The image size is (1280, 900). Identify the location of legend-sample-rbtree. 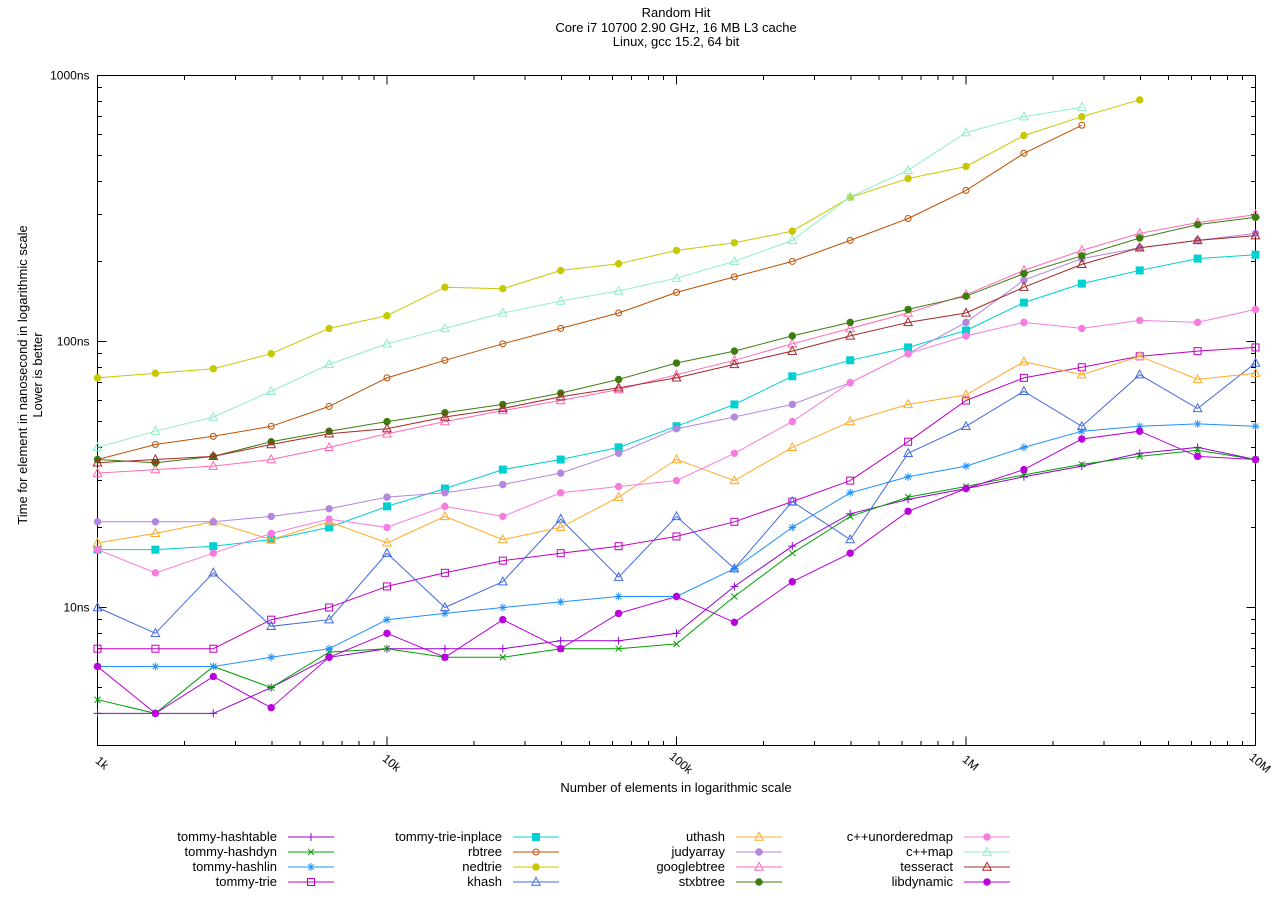
(536, 852).